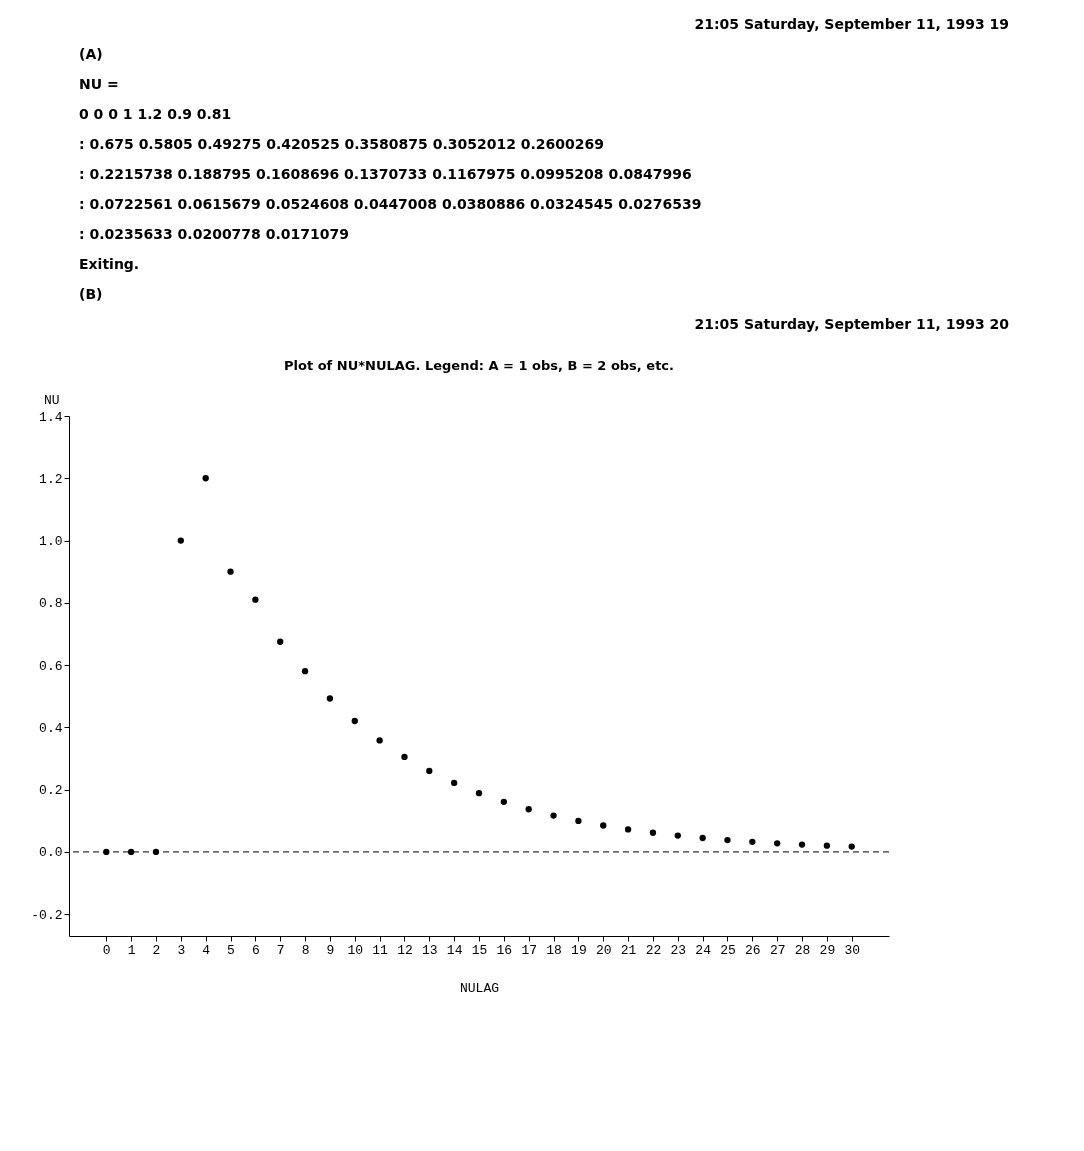  Describe the element at coordinates (231, 950) in the screenshot. I see `x-tick-label: 5` at that location.